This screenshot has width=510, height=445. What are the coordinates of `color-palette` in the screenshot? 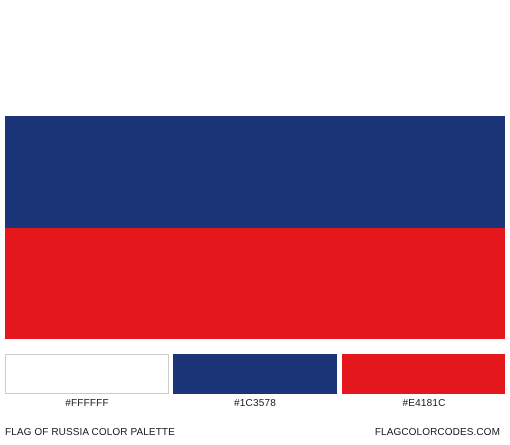 It's located at (255, 374).